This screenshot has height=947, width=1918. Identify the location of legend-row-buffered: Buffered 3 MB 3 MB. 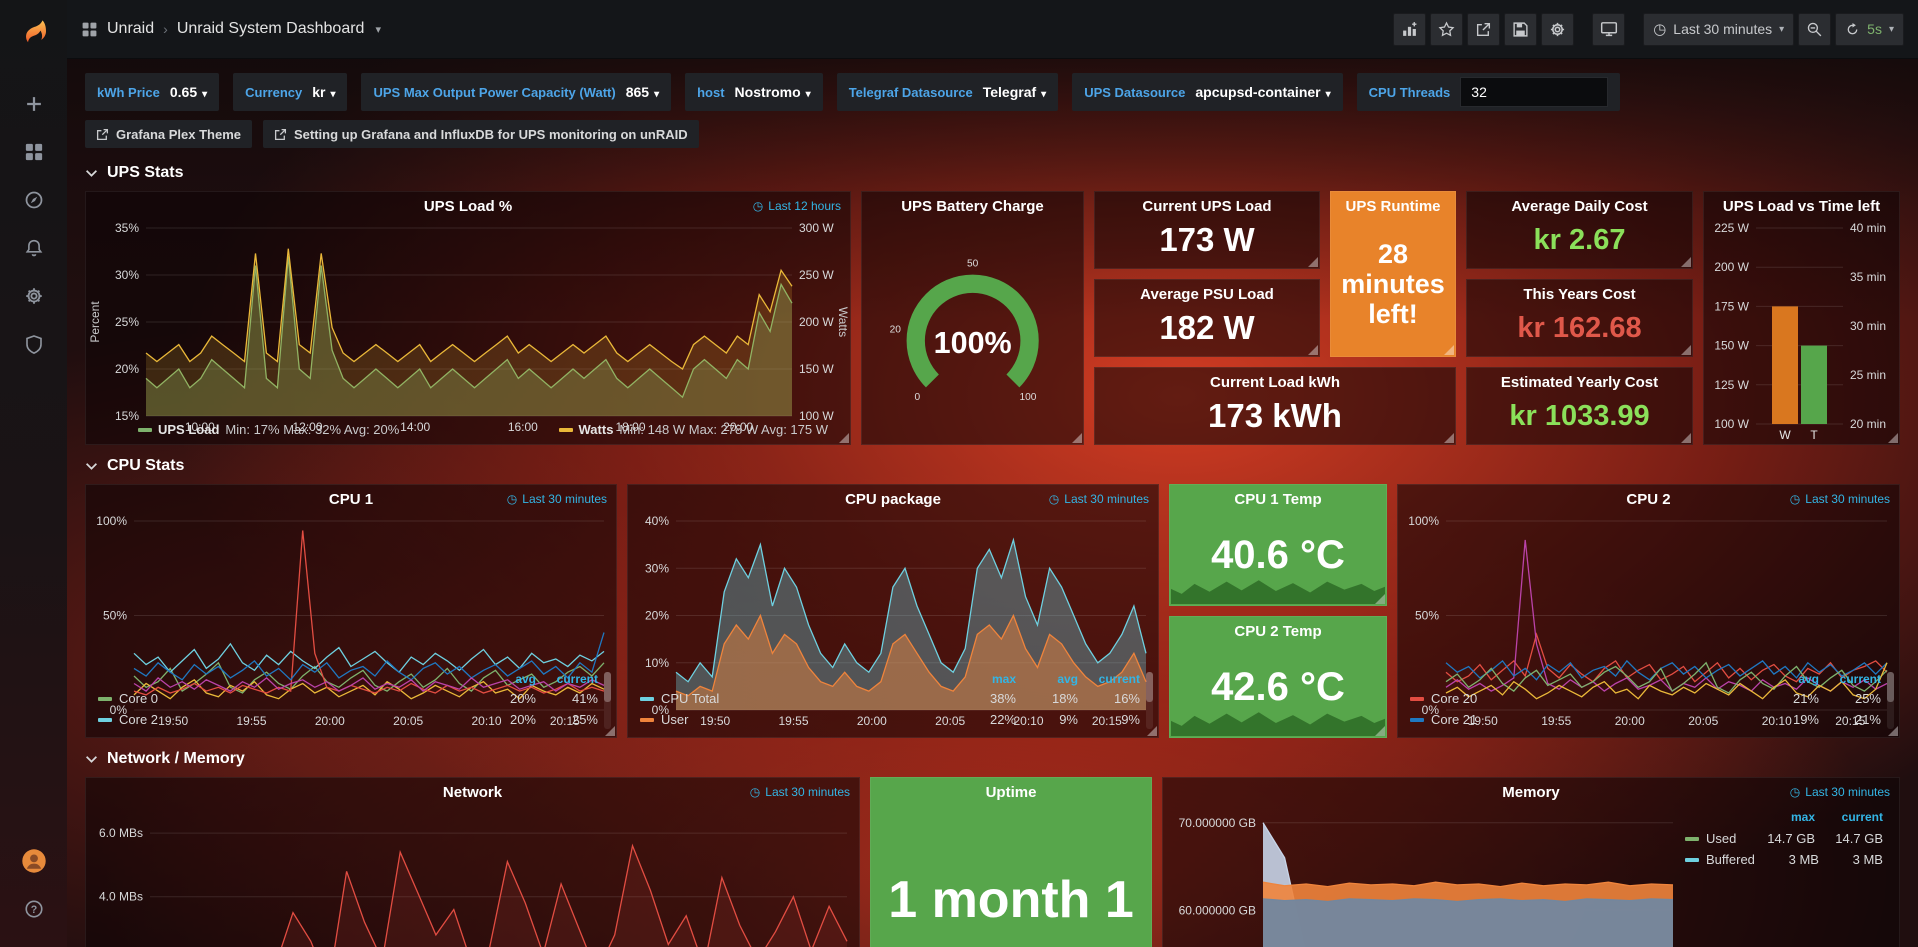
(1784, 859).